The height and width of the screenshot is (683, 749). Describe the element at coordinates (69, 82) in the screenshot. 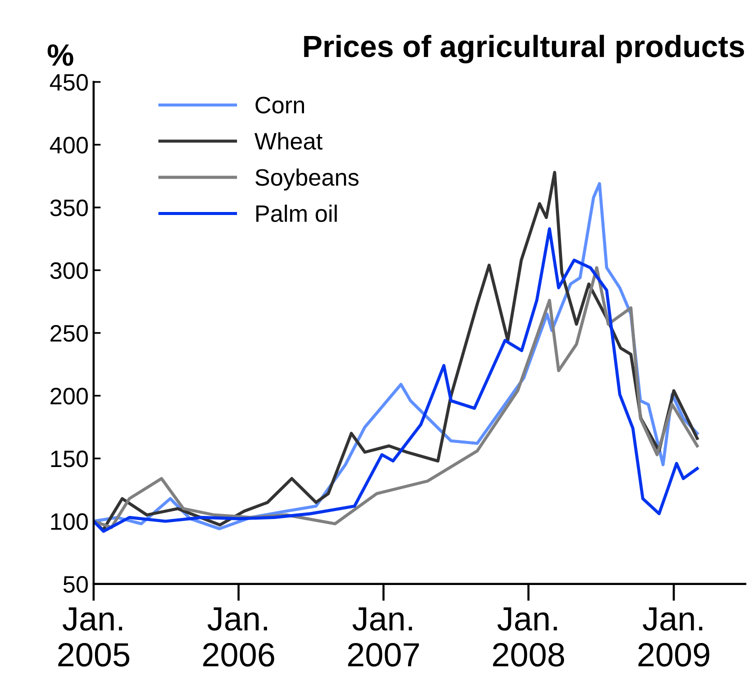

I see `y-tick-label: 450` at that location.